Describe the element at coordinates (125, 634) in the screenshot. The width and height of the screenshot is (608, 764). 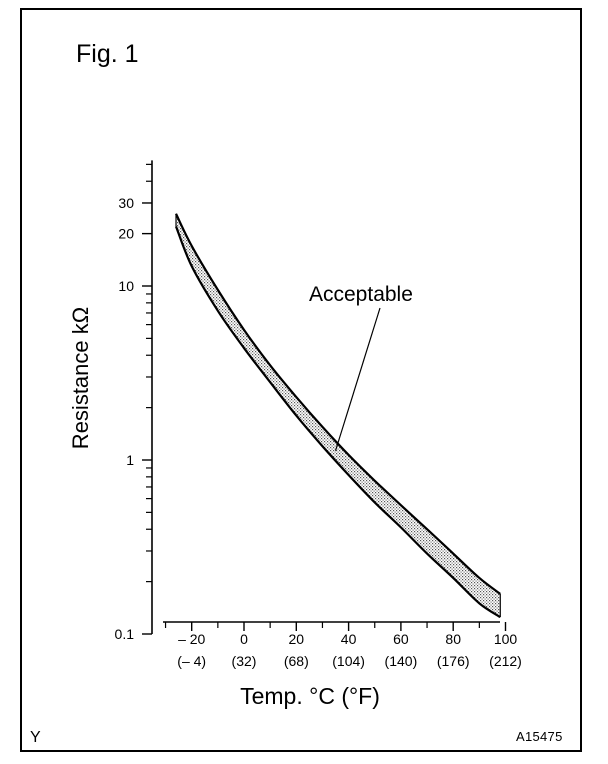
I see `y-tick-label: 0.1` at that location.